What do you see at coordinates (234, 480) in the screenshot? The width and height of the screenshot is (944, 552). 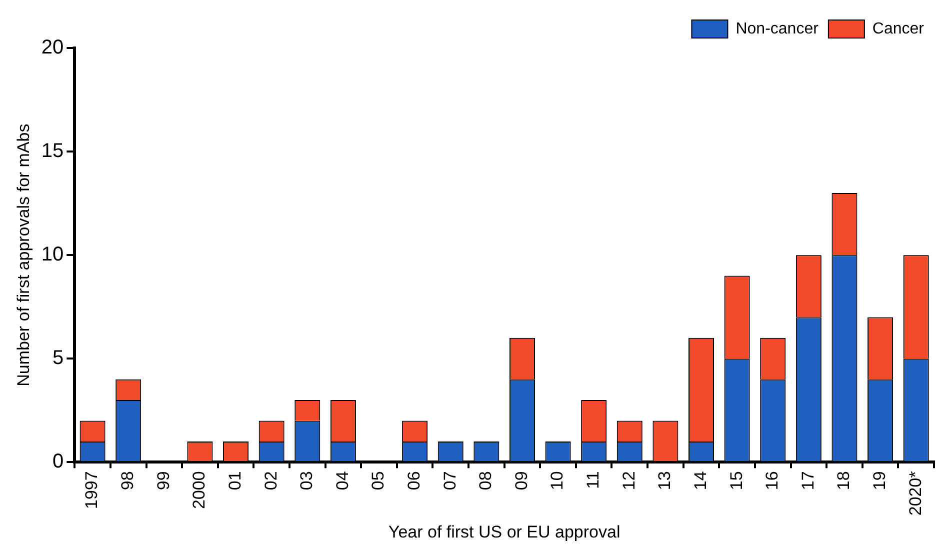 I see `x-tick-label: 01` at bounding box center [234, 480].